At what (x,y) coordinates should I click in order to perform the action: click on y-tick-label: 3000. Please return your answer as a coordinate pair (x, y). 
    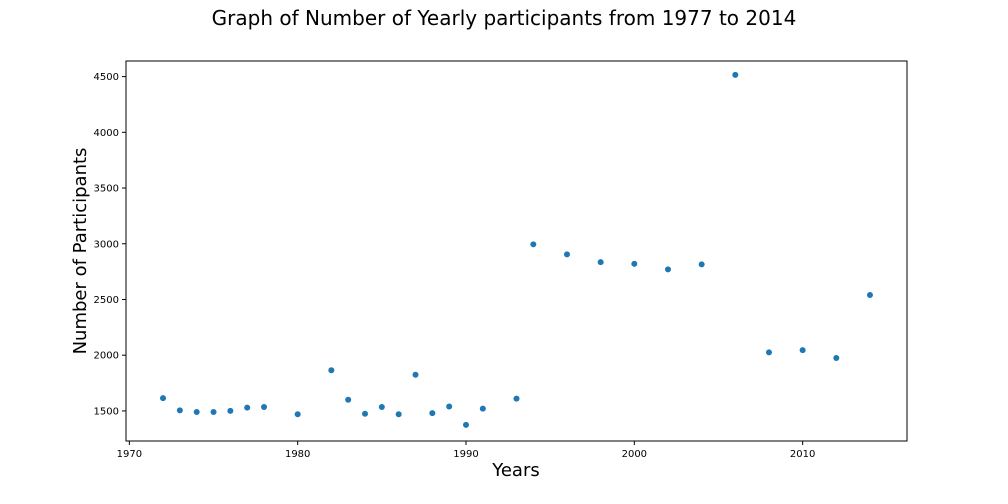
    Looking at the image, I should click on (106, 244).